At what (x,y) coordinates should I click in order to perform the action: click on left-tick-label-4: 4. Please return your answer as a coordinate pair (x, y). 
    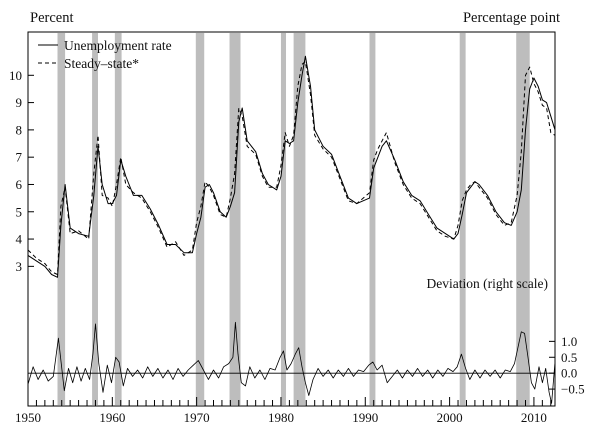
    Looking at the image, I should click on (19, 239).